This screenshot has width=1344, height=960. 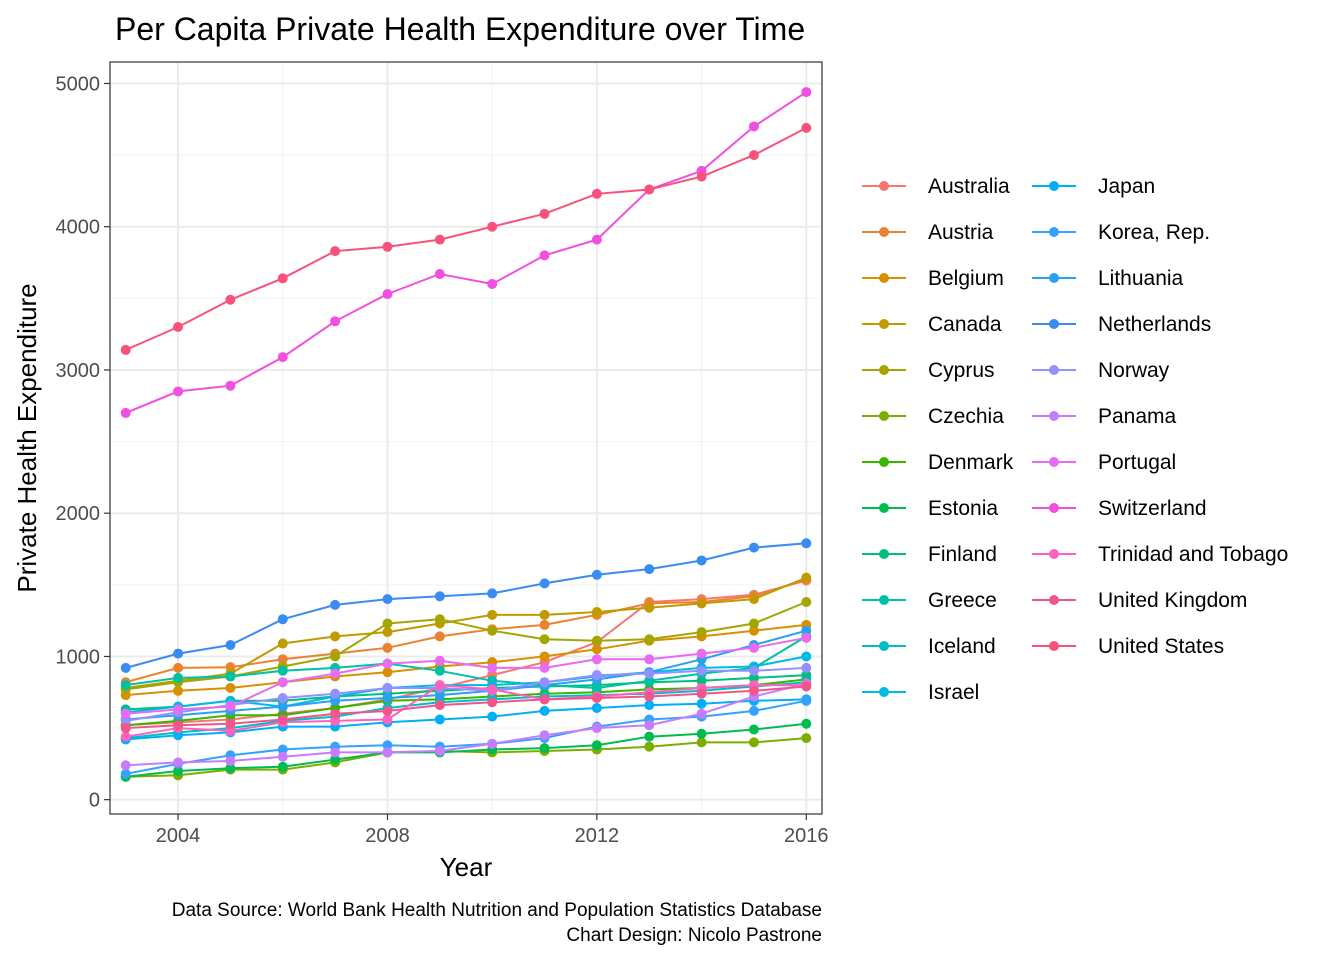 I want to click on legend-label: Czechia, so click(x=966, y=416).